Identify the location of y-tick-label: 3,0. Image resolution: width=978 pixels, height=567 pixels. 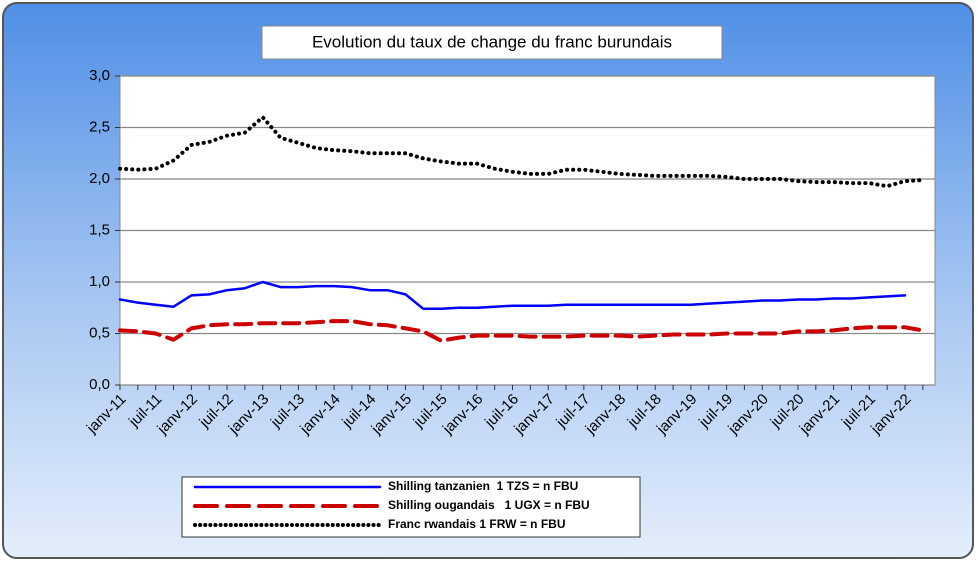
(99, 75).